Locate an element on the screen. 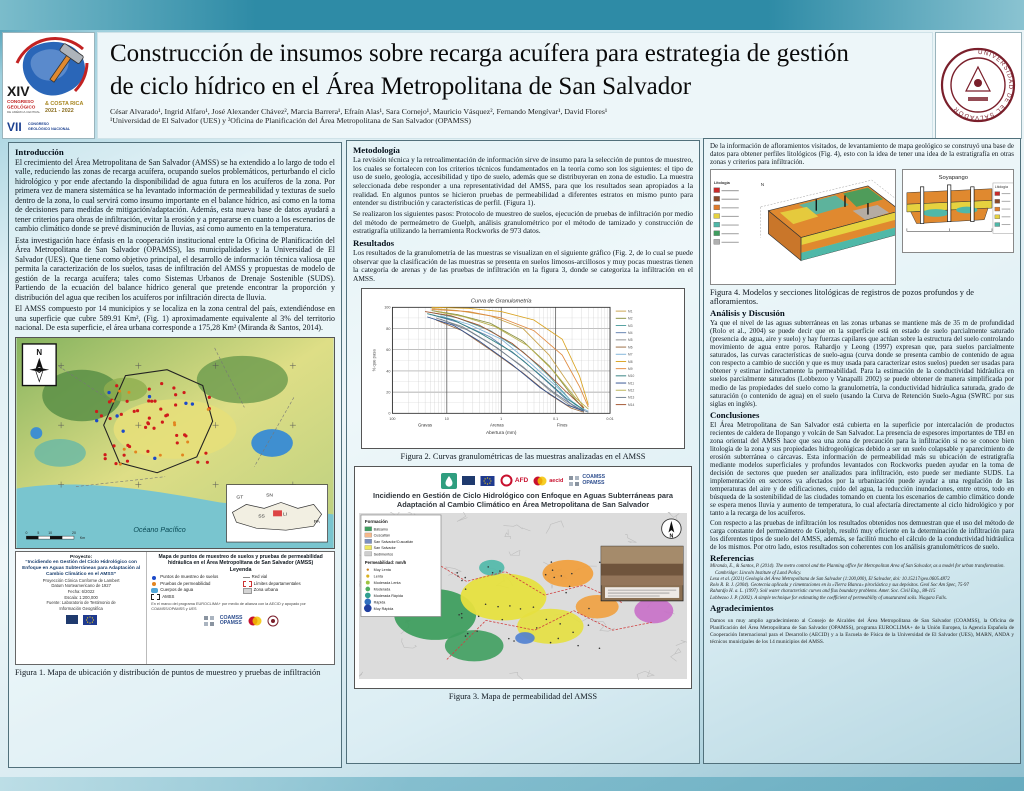  svg-text: M9 is located at coordinates (630, 369).